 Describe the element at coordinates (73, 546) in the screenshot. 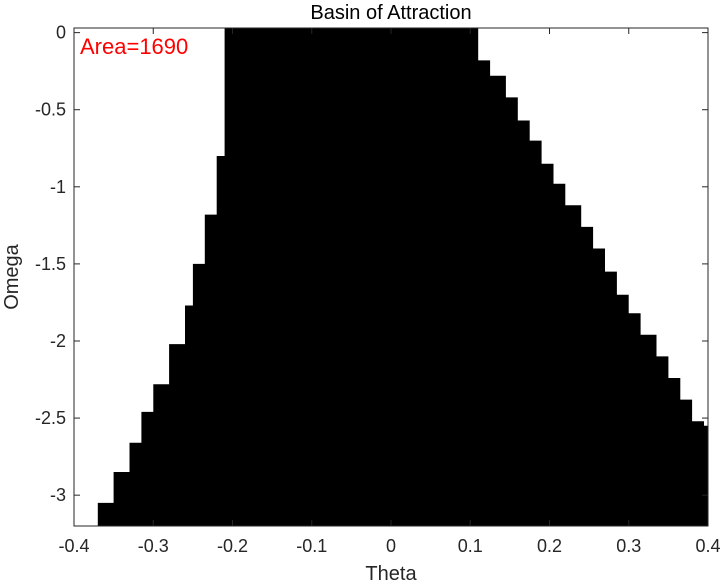

I see `x-tick-label: -0.4` at that location.